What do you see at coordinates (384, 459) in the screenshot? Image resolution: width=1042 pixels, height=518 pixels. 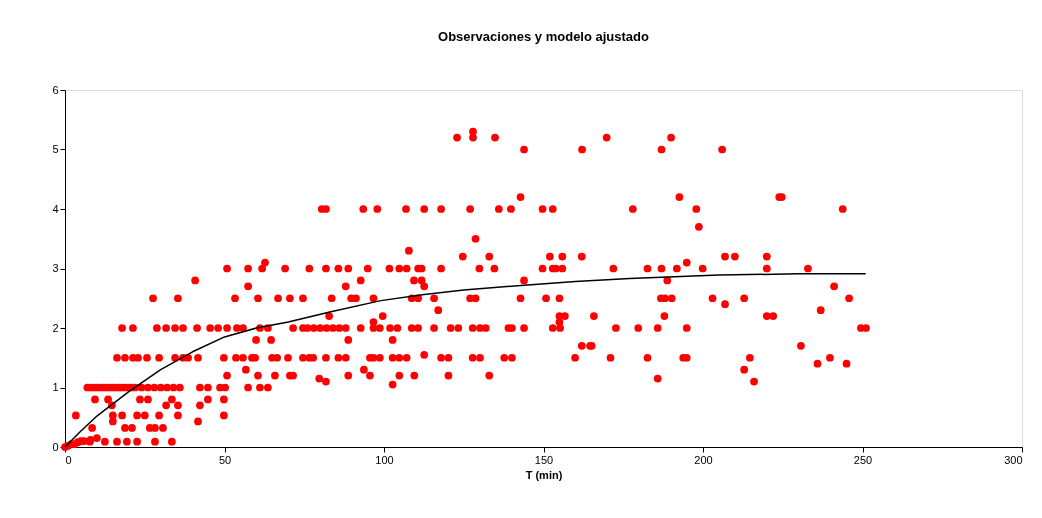 I see `x-tick-label: 100` at bounding box center [384, 459].